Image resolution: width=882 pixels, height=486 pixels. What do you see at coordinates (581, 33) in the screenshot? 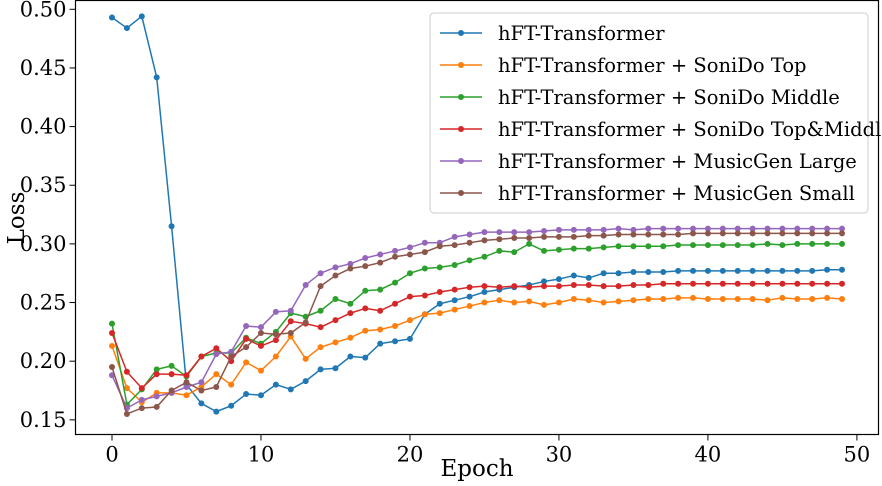
I see `legend-label: hFT-Transformer` at bounding box center [581, 33].